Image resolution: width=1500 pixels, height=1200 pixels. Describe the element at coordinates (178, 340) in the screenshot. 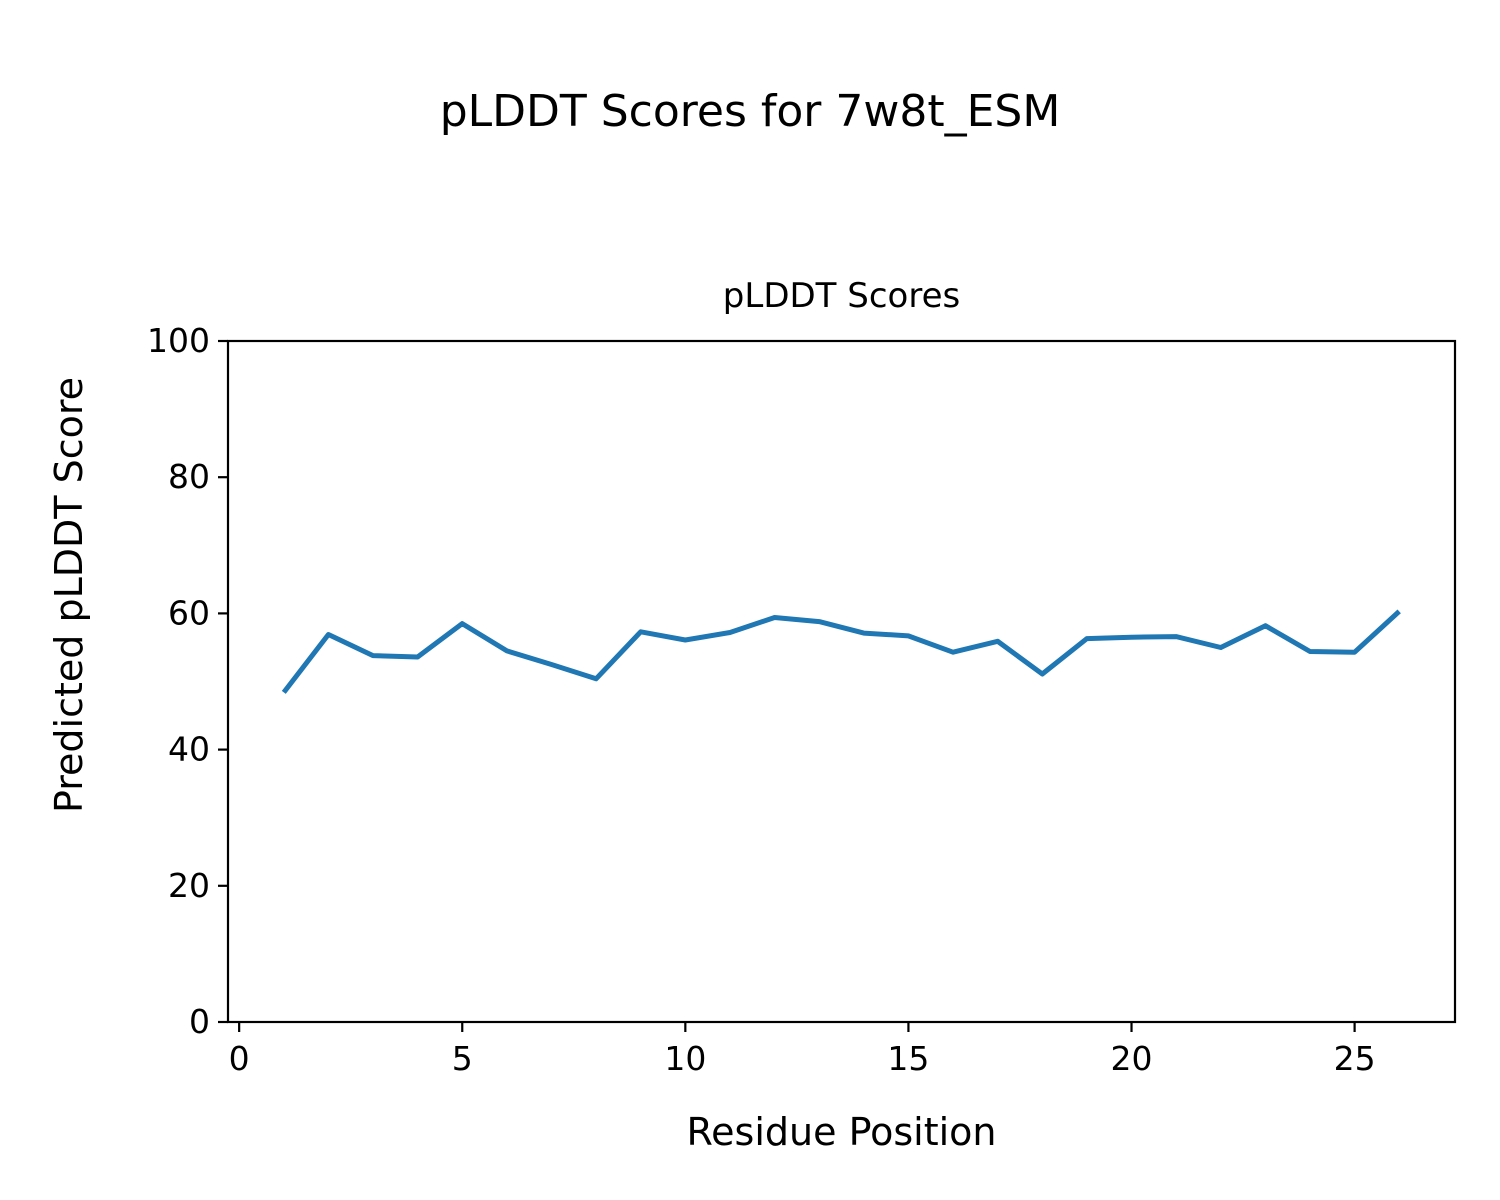

I see `y-tick-label: 100` at that location.